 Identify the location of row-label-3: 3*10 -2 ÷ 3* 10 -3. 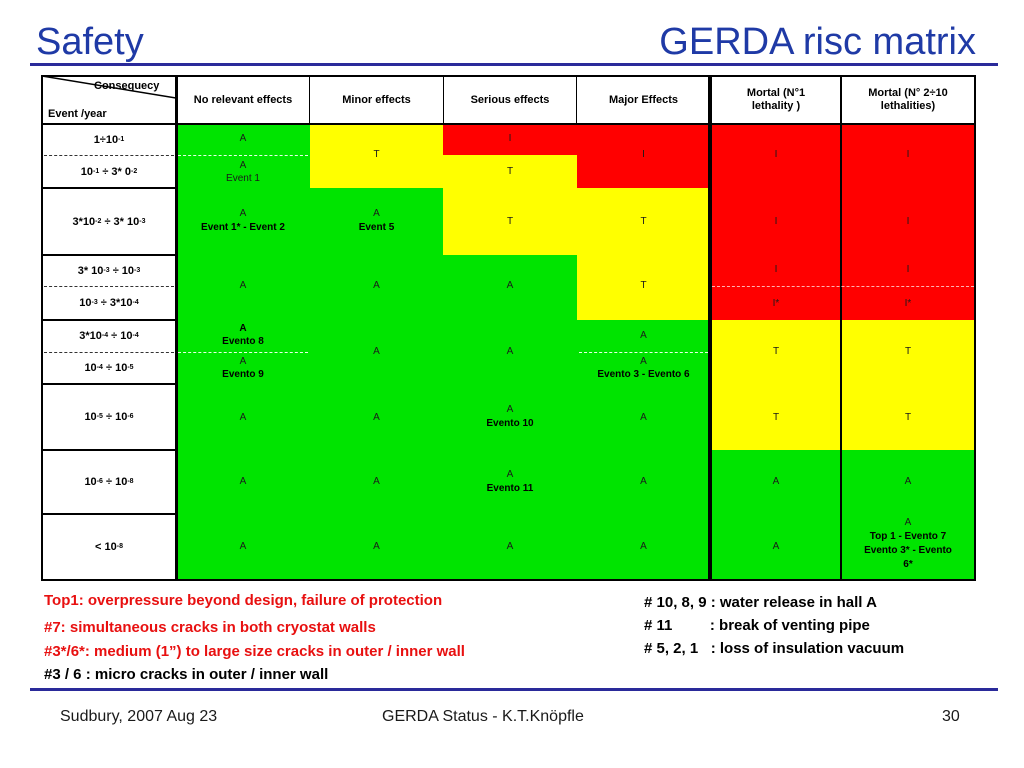
(109, 221).